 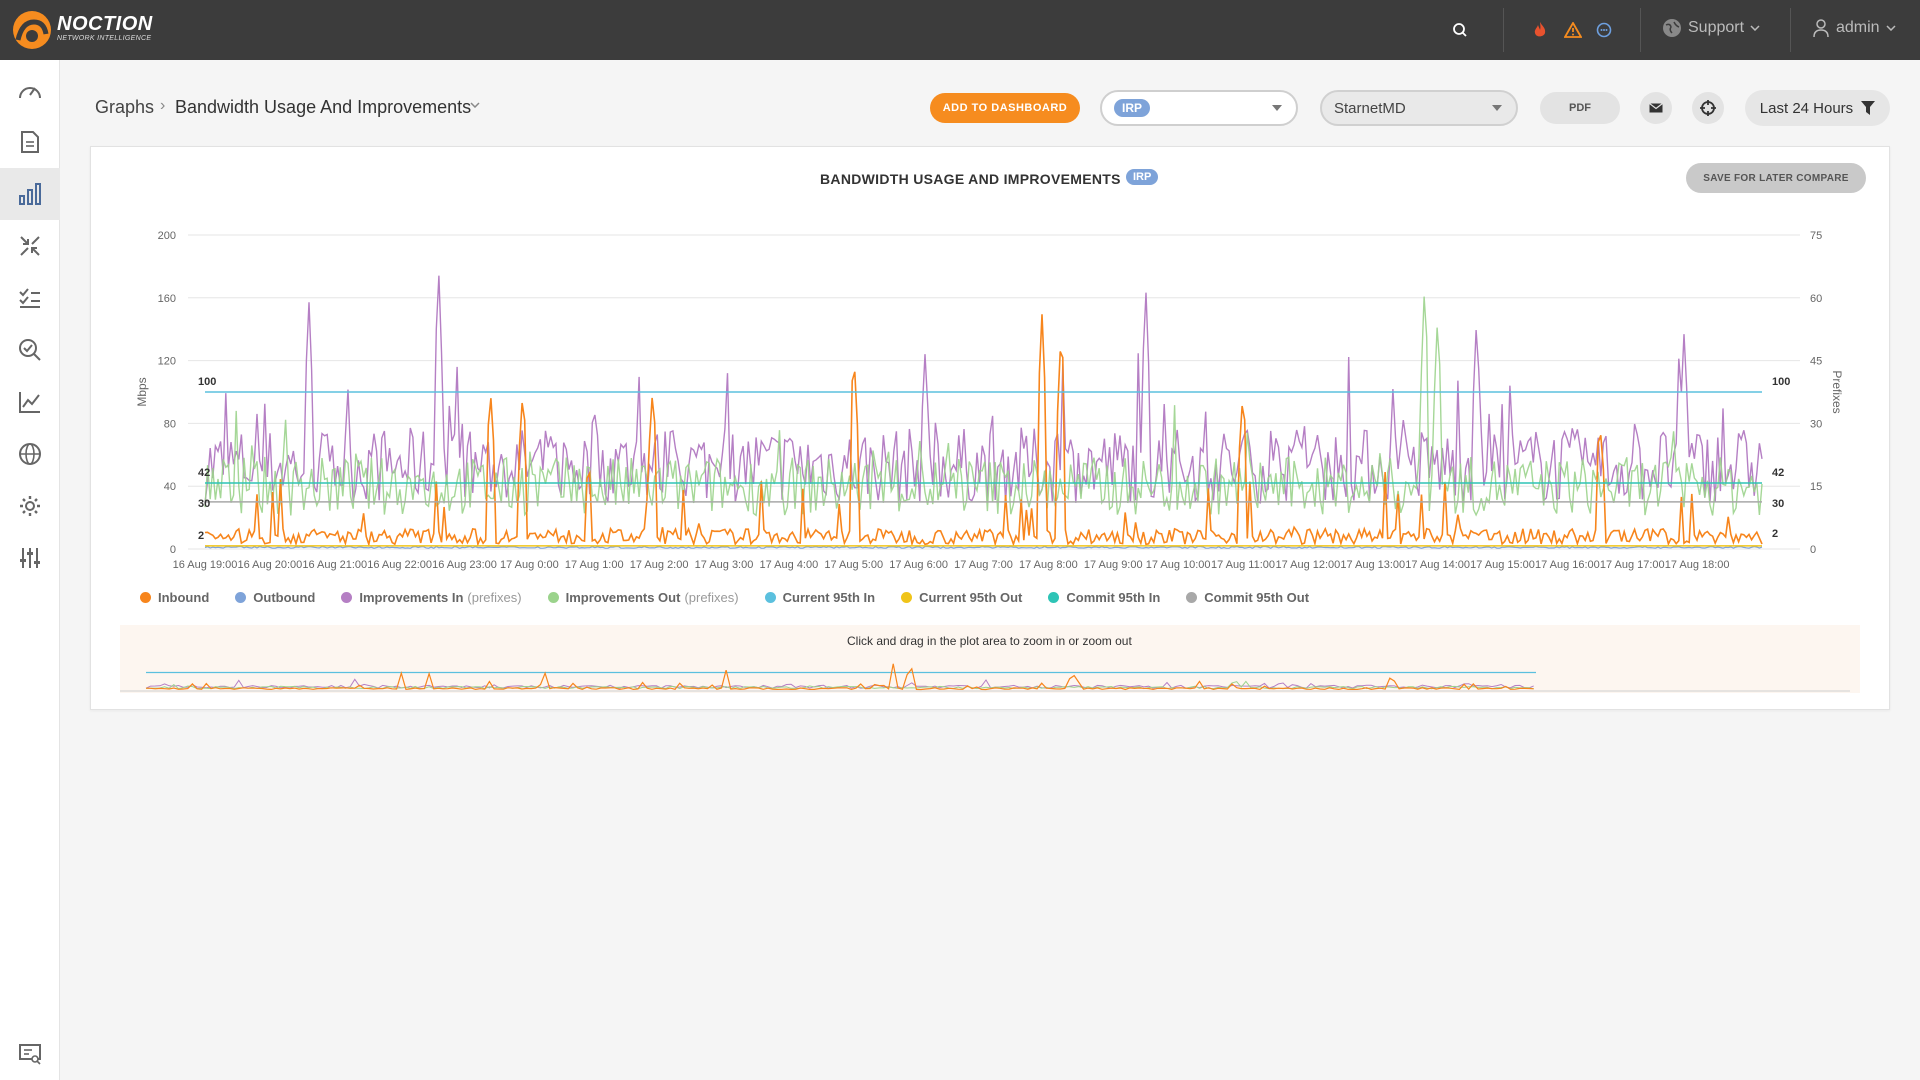 I want to click on sidebar-item-tuning, so click(x=30, y=558).